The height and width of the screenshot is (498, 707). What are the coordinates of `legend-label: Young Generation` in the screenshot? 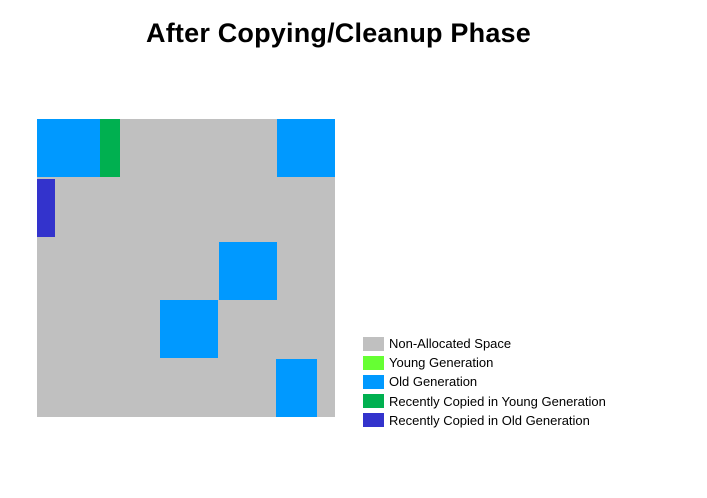 It's located at (441, 363).